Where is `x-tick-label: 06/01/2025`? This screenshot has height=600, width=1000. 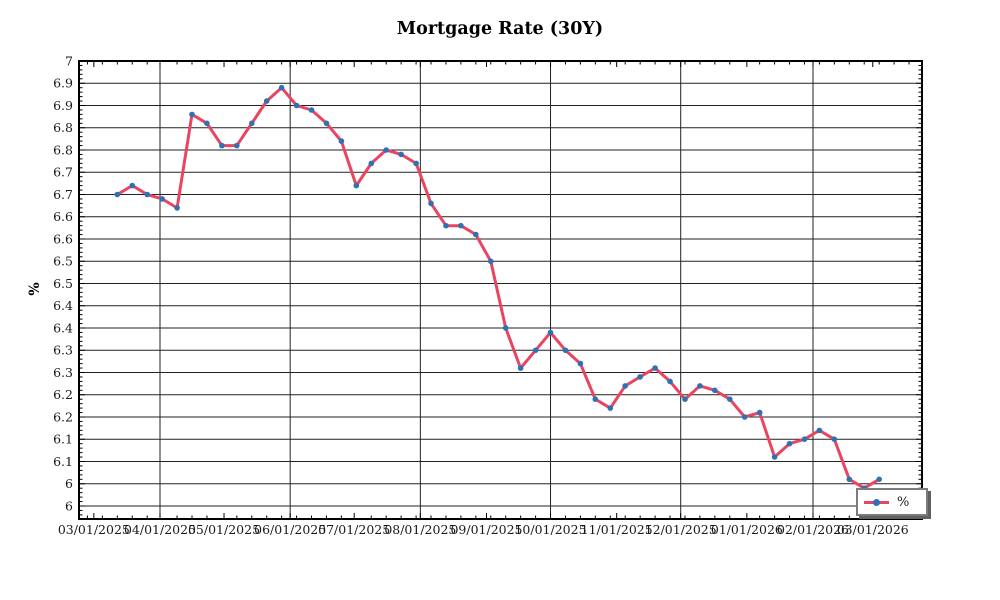
x-tick-label: 06/01/2025 is located at coordinates (290, 529).